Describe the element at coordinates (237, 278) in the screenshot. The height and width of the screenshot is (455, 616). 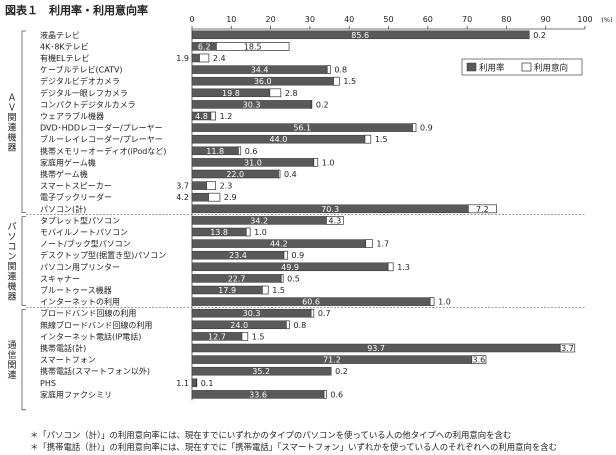
I see `usage-value-label: 22.7` at that location.